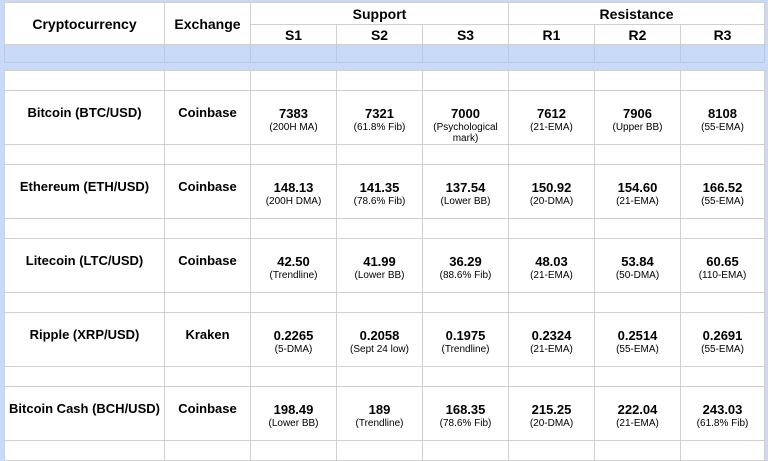  Describe the element at coordinates (293, 34) in the screenshot. I see `header-s1: S1` at that location.